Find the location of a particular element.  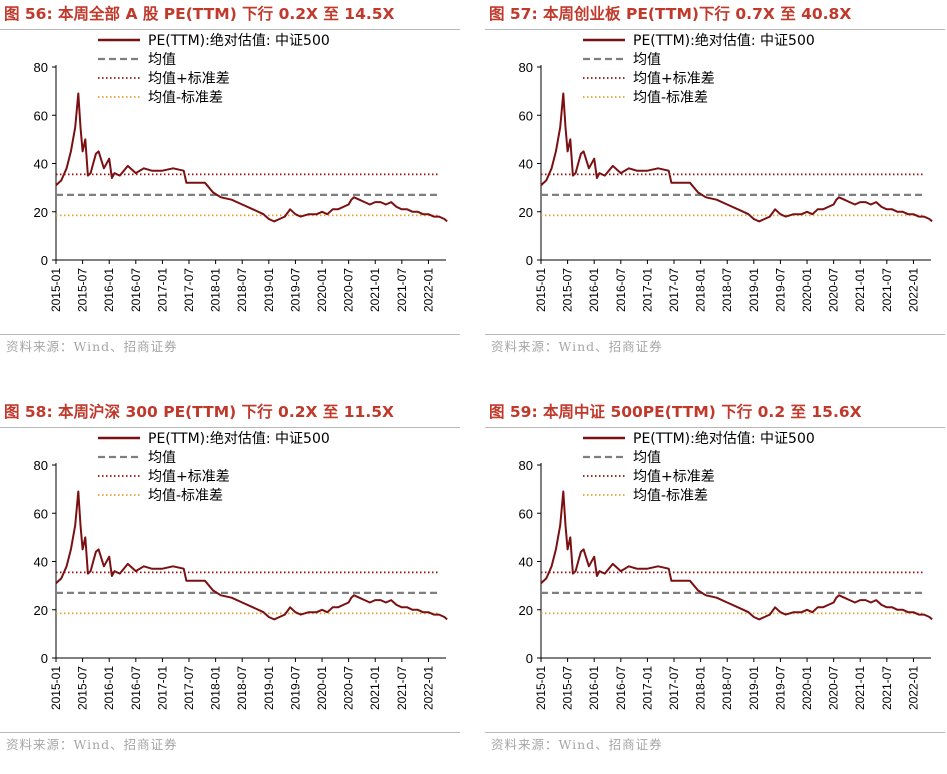

chart-title: 图 58: 本周沪深 300 PE(TTM) 下行 0.2X 至 11.5X is located at coordinates (199, 412).